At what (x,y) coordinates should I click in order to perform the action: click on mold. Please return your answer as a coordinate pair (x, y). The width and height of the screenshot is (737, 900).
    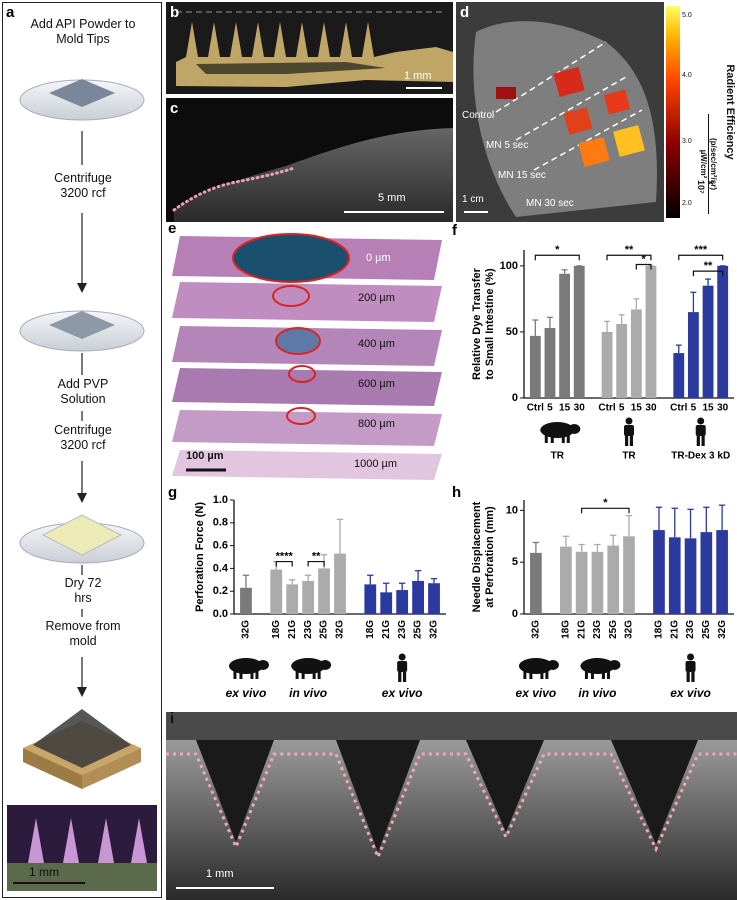
    Looking at the image, I should click on (82, 331).